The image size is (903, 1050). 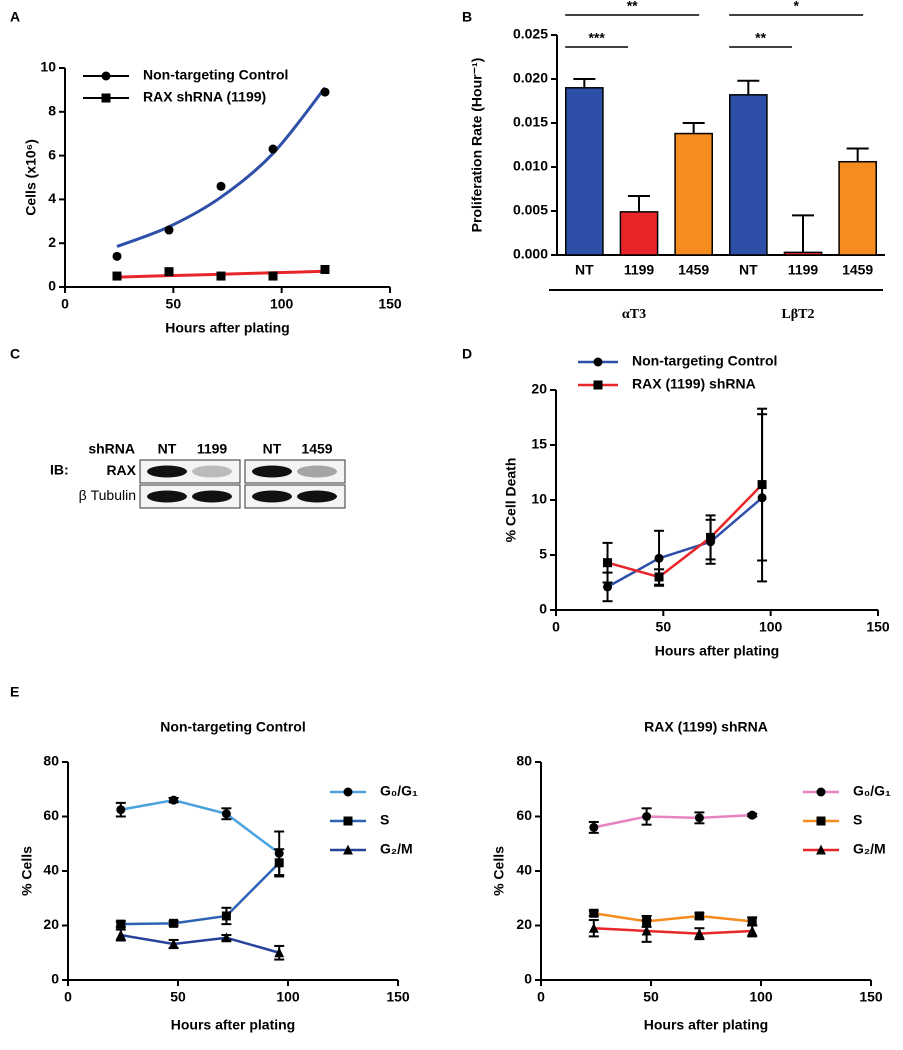 What do you see at coordinates (51, 761) in the screenshot?
I see `y-tick-label: 80` at bounding box center [51, 761].